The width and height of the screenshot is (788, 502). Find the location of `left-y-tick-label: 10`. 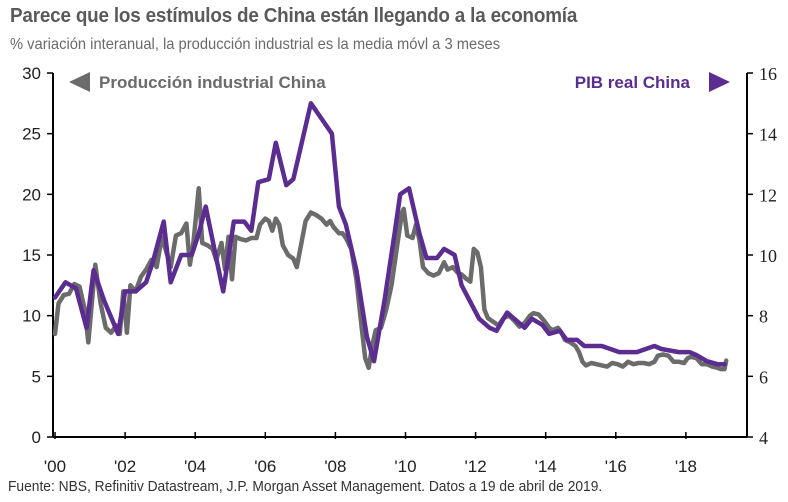

left-y-tick-label: 10 is located at coordinates (31, 316).